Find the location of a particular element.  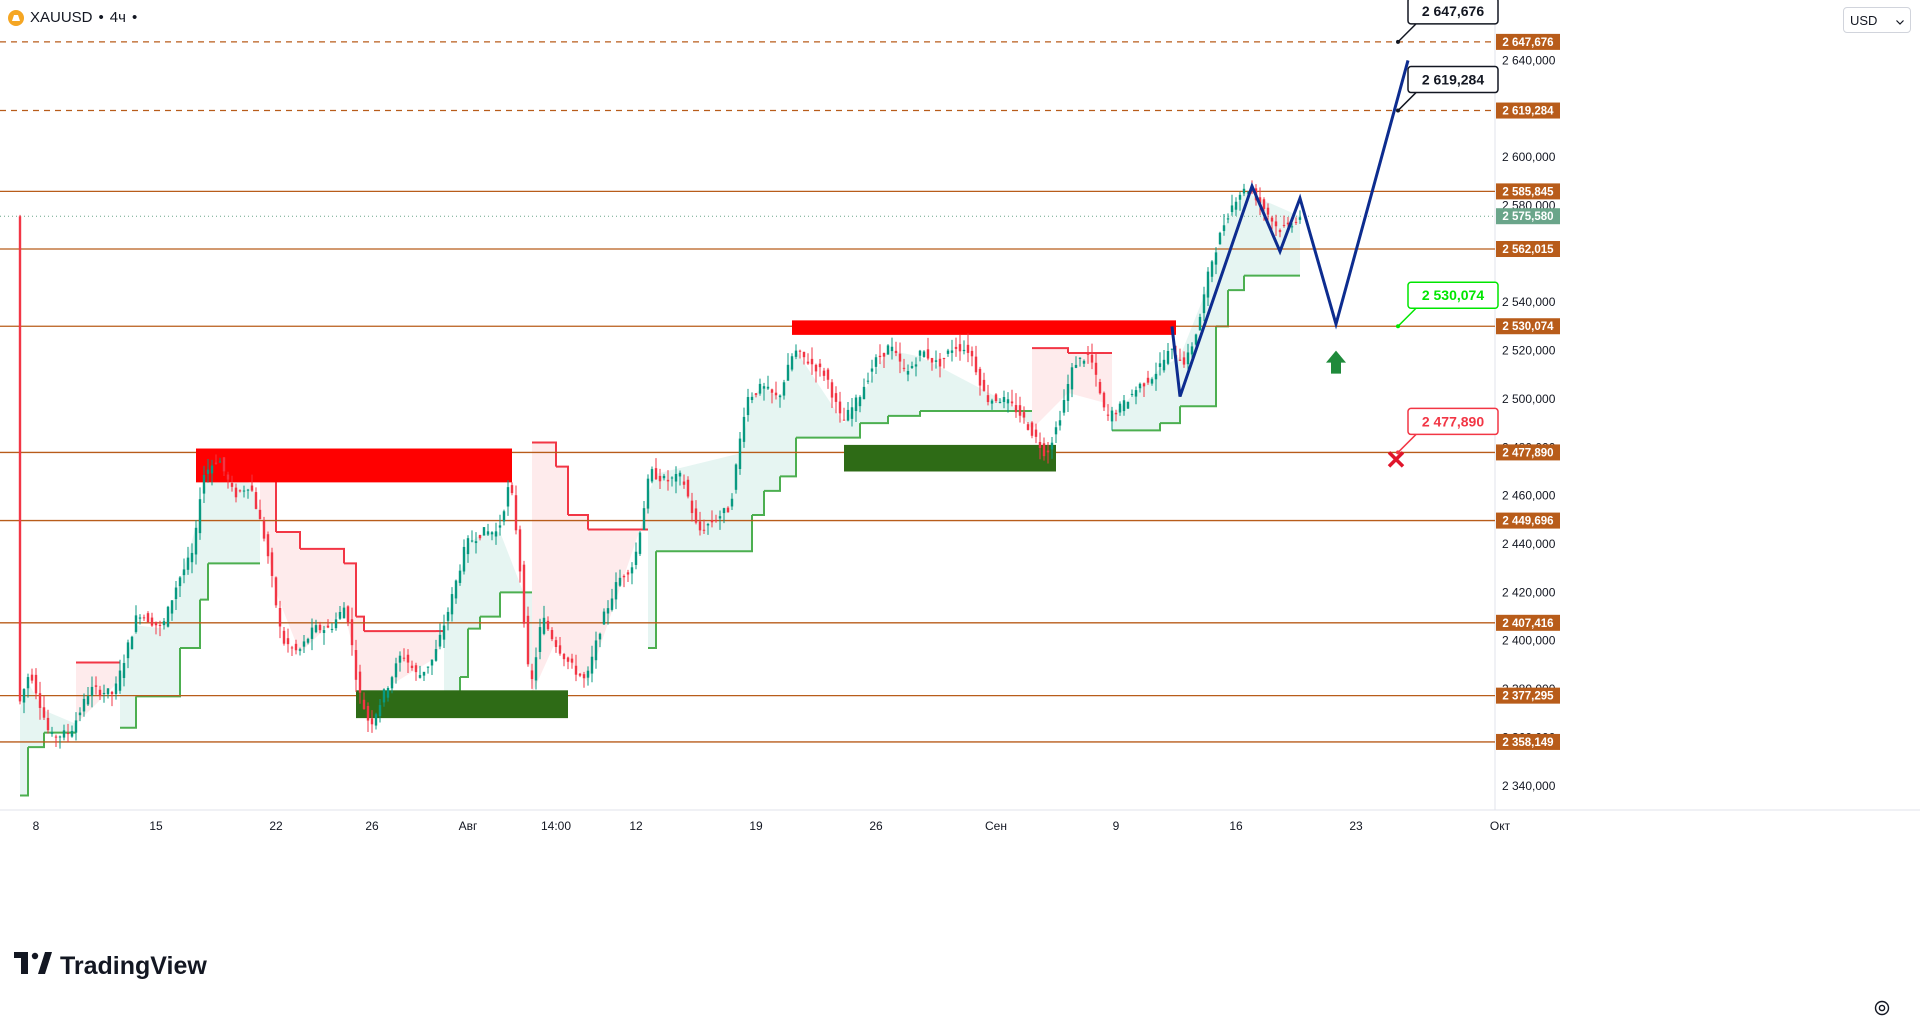

level-badge-label: 2 647,676 is located at coordinates (1527, 43).